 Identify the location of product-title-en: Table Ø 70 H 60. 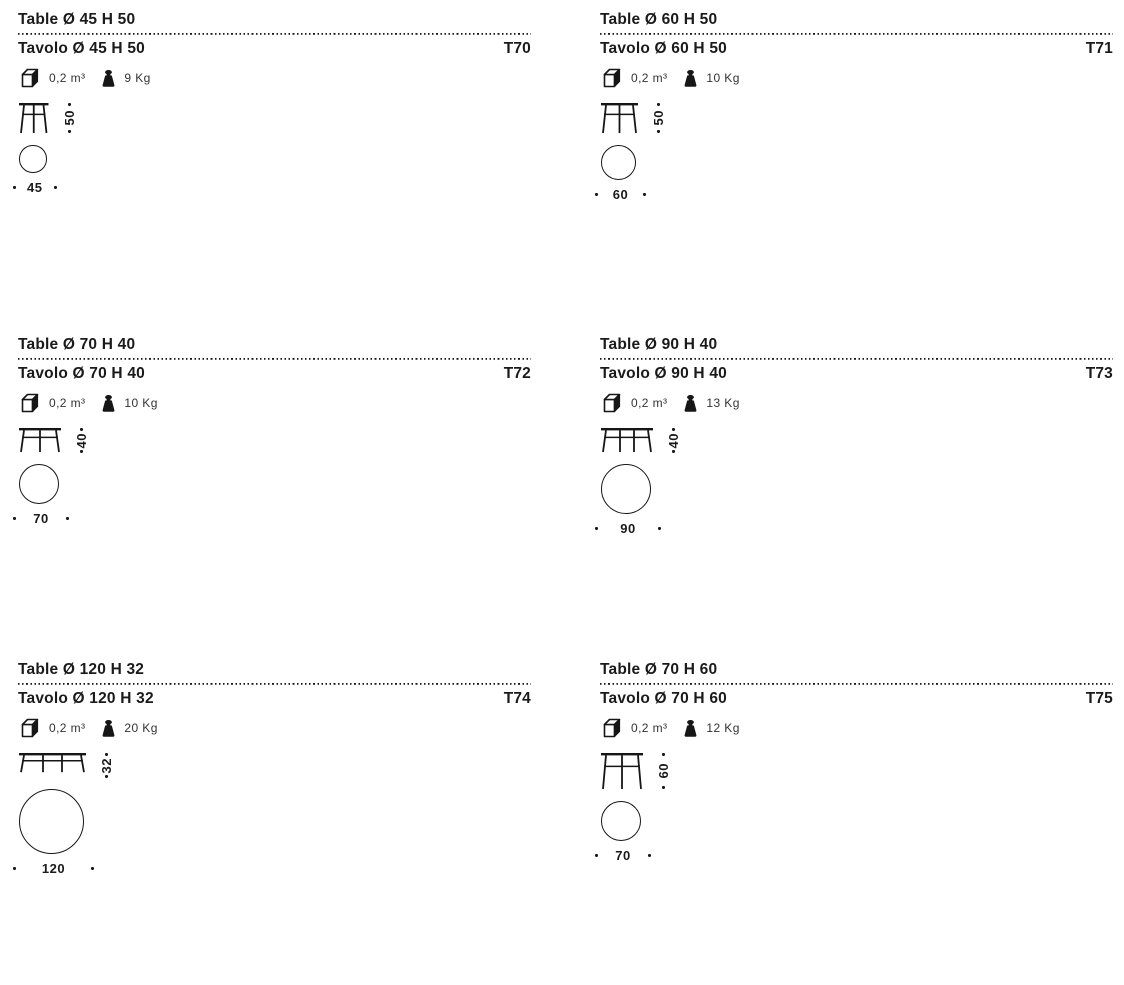
(659, 669).